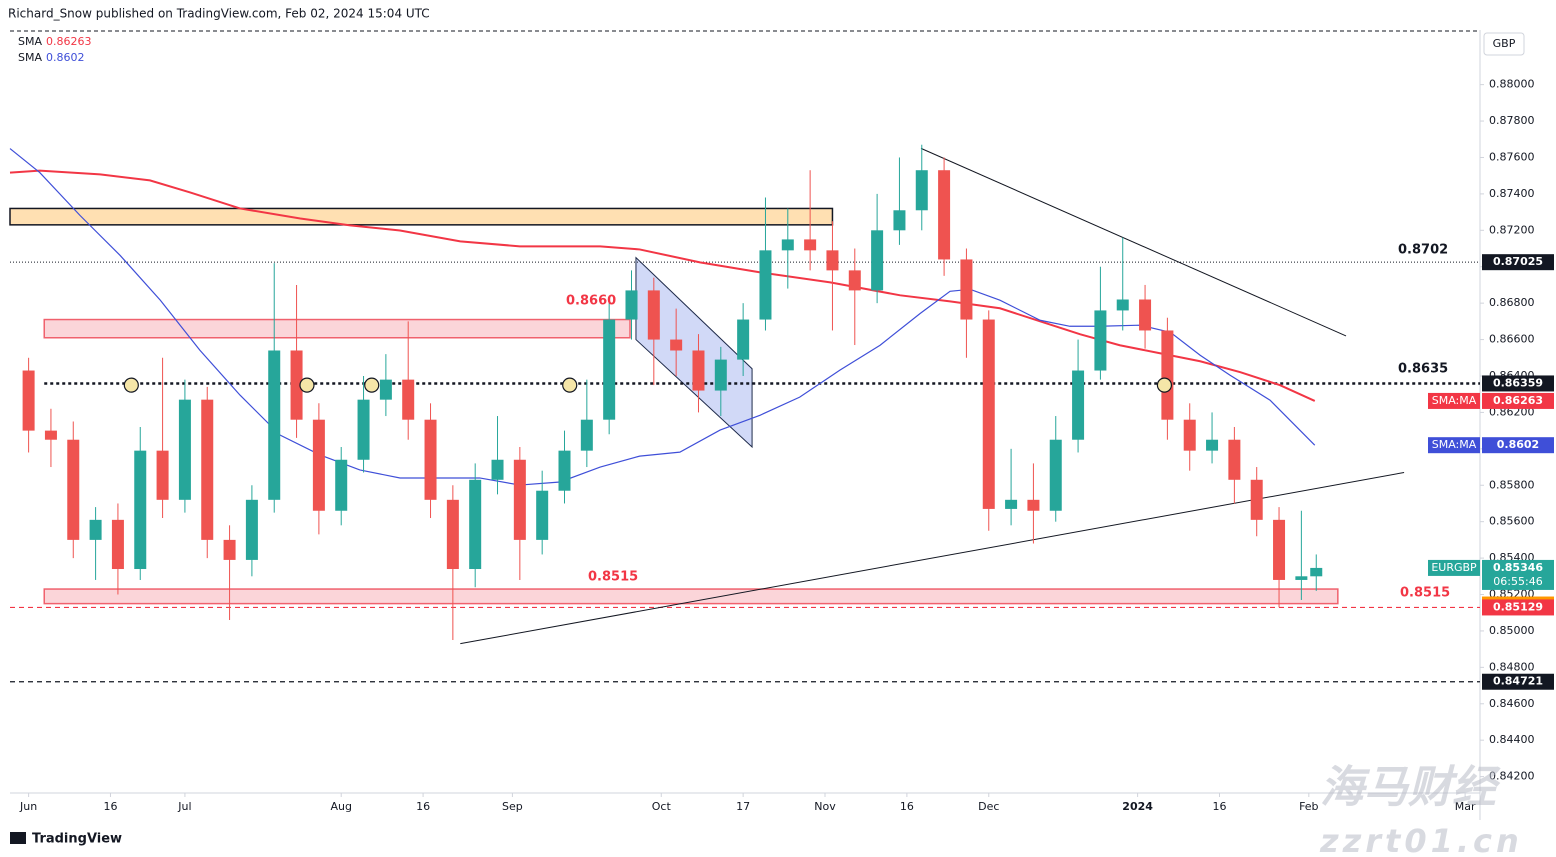 The height and width of the screenshot is (857, 1556). Describe the element at coordinates (1512, 666) in the screenshot. I see `y-tick-label: 0.84800` at that location.